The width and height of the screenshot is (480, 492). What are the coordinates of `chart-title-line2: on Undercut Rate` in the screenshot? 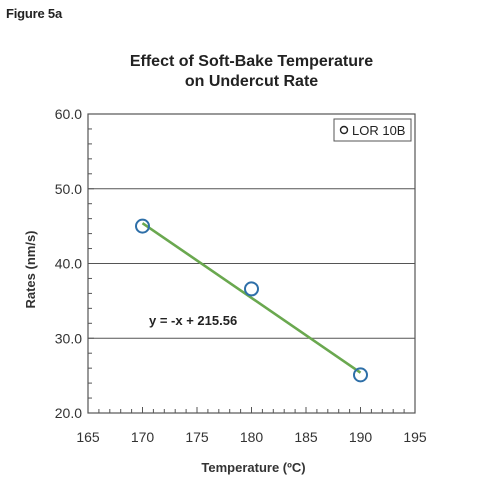 It's located at (251, 81).